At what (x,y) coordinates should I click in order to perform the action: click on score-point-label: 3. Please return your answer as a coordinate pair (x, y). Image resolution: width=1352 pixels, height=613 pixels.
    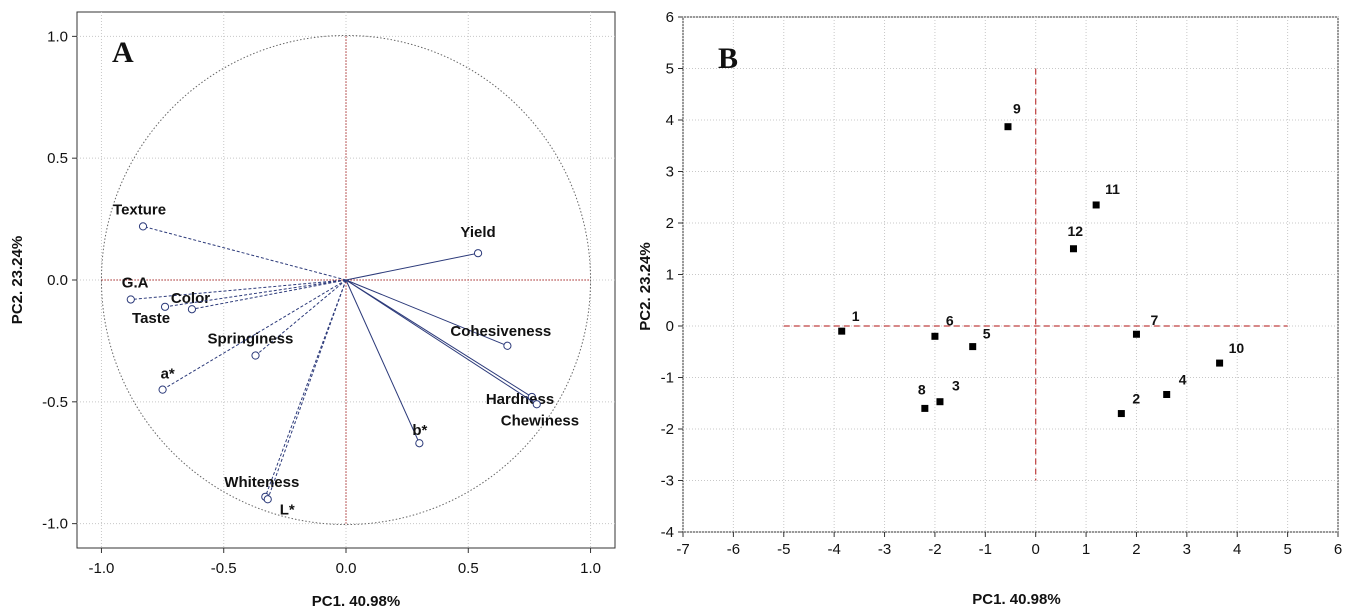
    Looking at the image, I should click on (956, 386).